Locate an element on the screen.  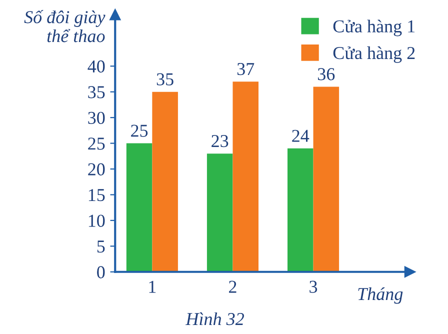
data-label: 25 is located at coordinates (139, 130).